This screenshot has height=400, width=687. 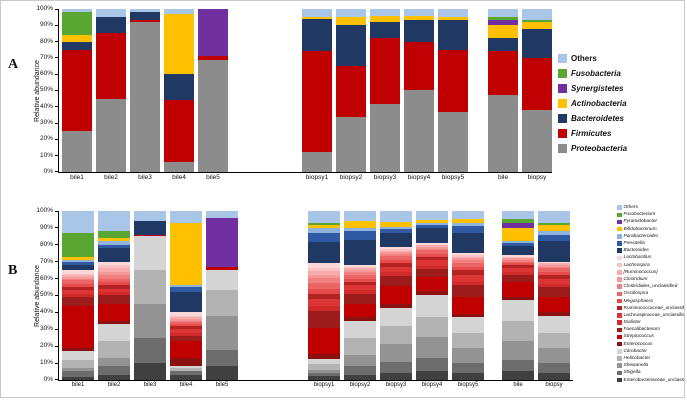 I want to click on legend-label: Proteobacteria, so click(x=599, y=148).